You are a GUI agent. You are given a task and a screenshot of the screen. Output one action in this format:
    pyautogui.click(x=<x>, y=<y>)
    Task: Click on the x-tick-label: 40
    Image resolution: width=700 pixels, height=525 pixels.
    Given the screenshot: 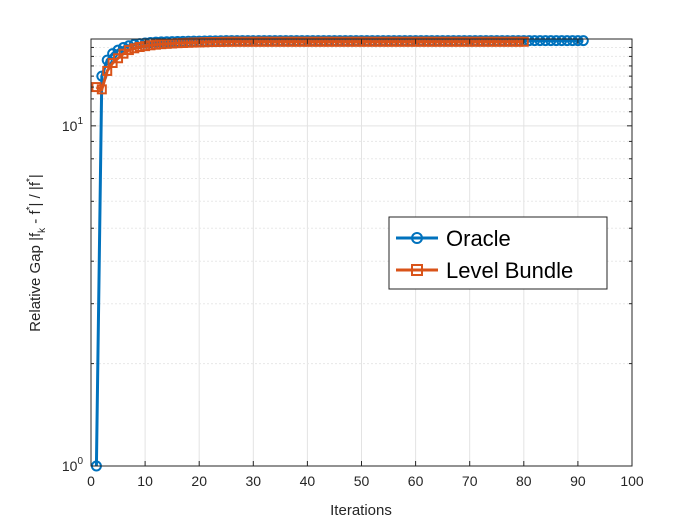 What is the action you would take?
    pyautogui.click(x=308, y=481)
    